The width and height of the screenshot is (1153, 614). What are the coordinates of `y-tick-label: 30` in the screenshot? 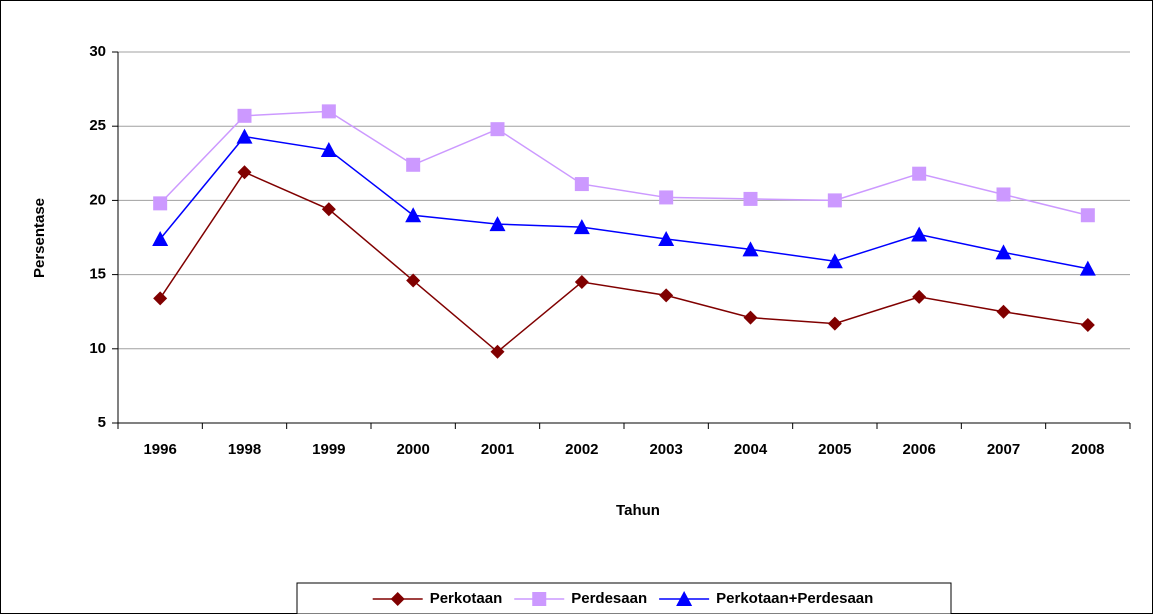 It's located at (97, 51).